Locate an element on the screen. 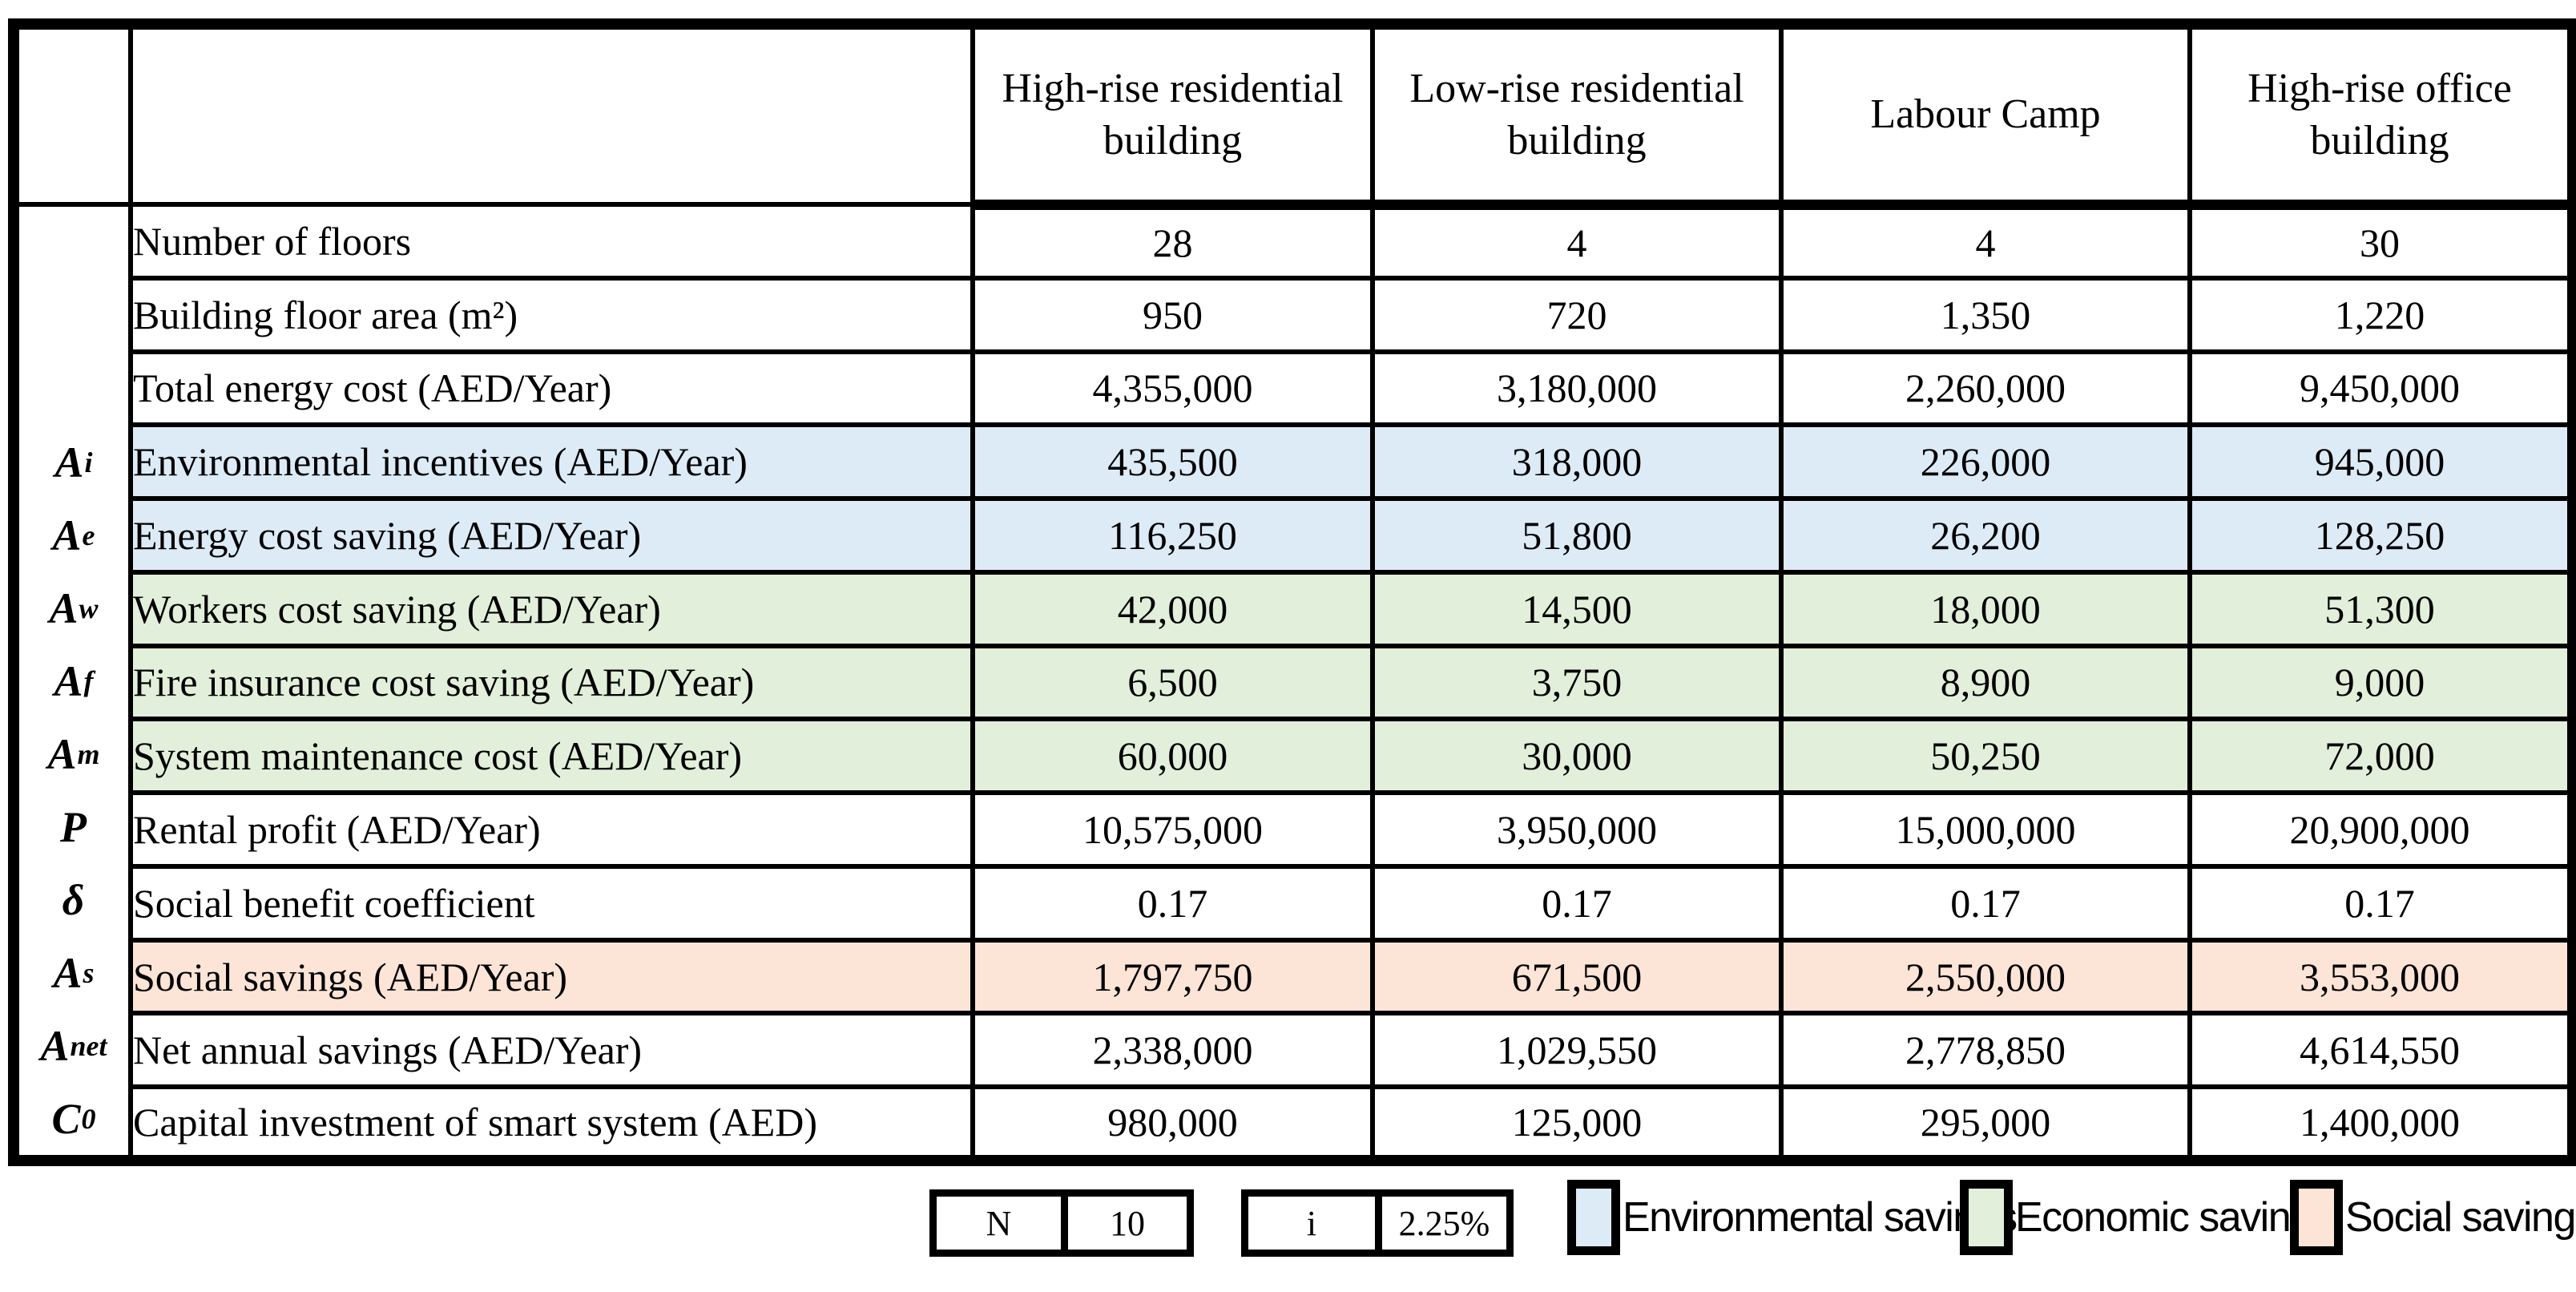 Image resolution: width=2576 pixels, height=1292 pixels. param-box-period: N 10 is located at coordinates (1061, 1223).